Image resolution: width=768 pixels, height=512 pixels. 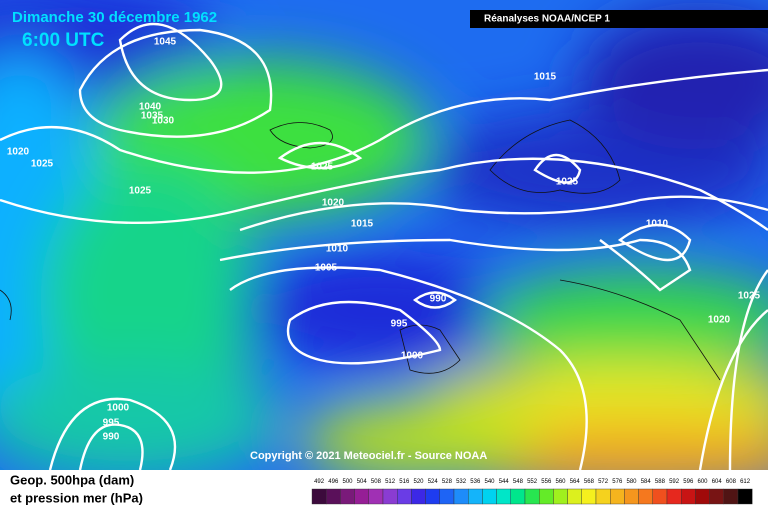 I want to click on scale-label: 544, so click(x=504, y=482).